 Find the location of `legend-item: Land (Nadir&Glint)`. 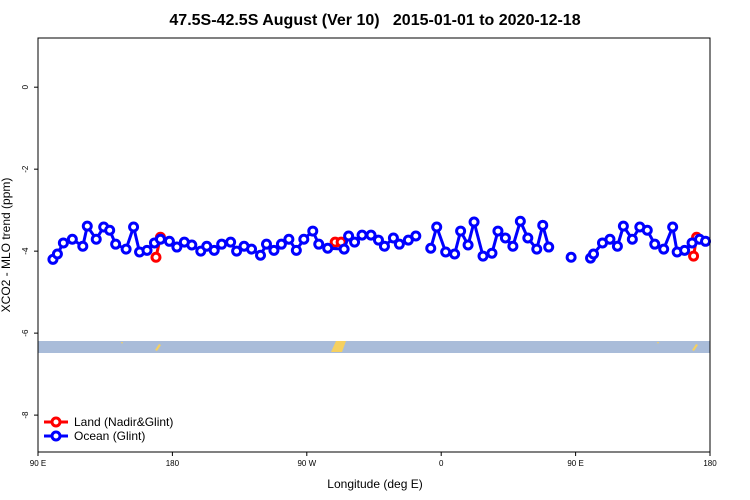

legend-item: Land (Nadir&Glint) is located at coordinates (108, 422).